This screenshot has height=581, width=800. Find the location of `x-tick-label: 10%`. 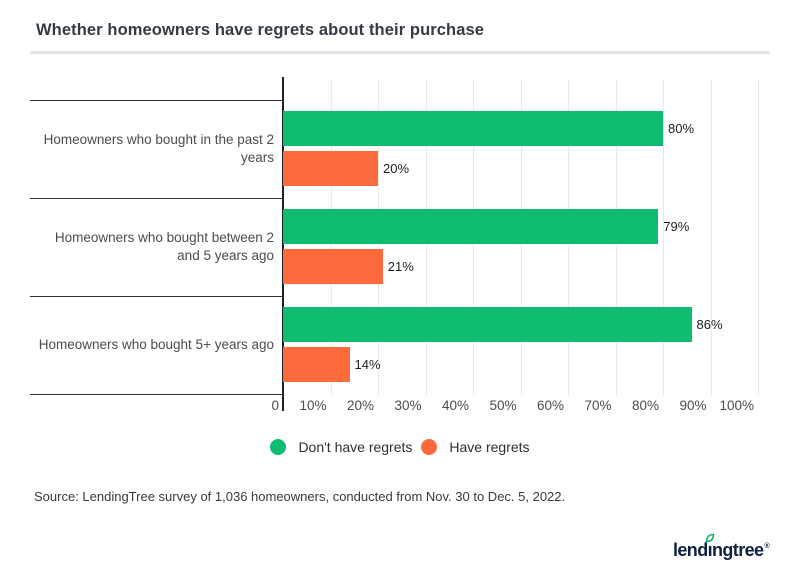

x-tick-label: 10% is located at coordinates (313, 405).